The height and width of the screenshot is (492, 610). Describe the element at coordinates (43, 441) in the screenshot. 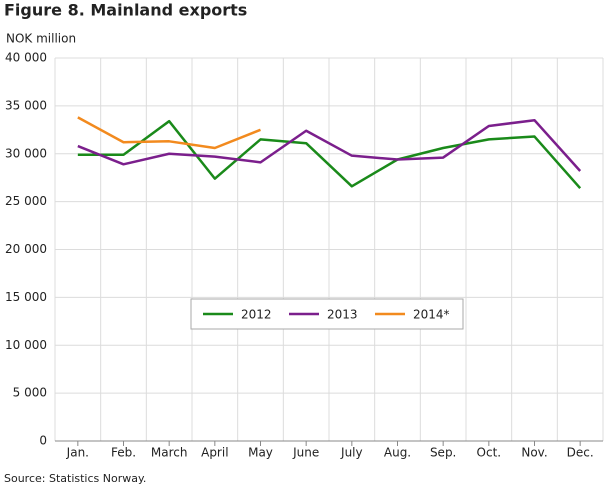

I see `y-tick-label: 0` at that location.